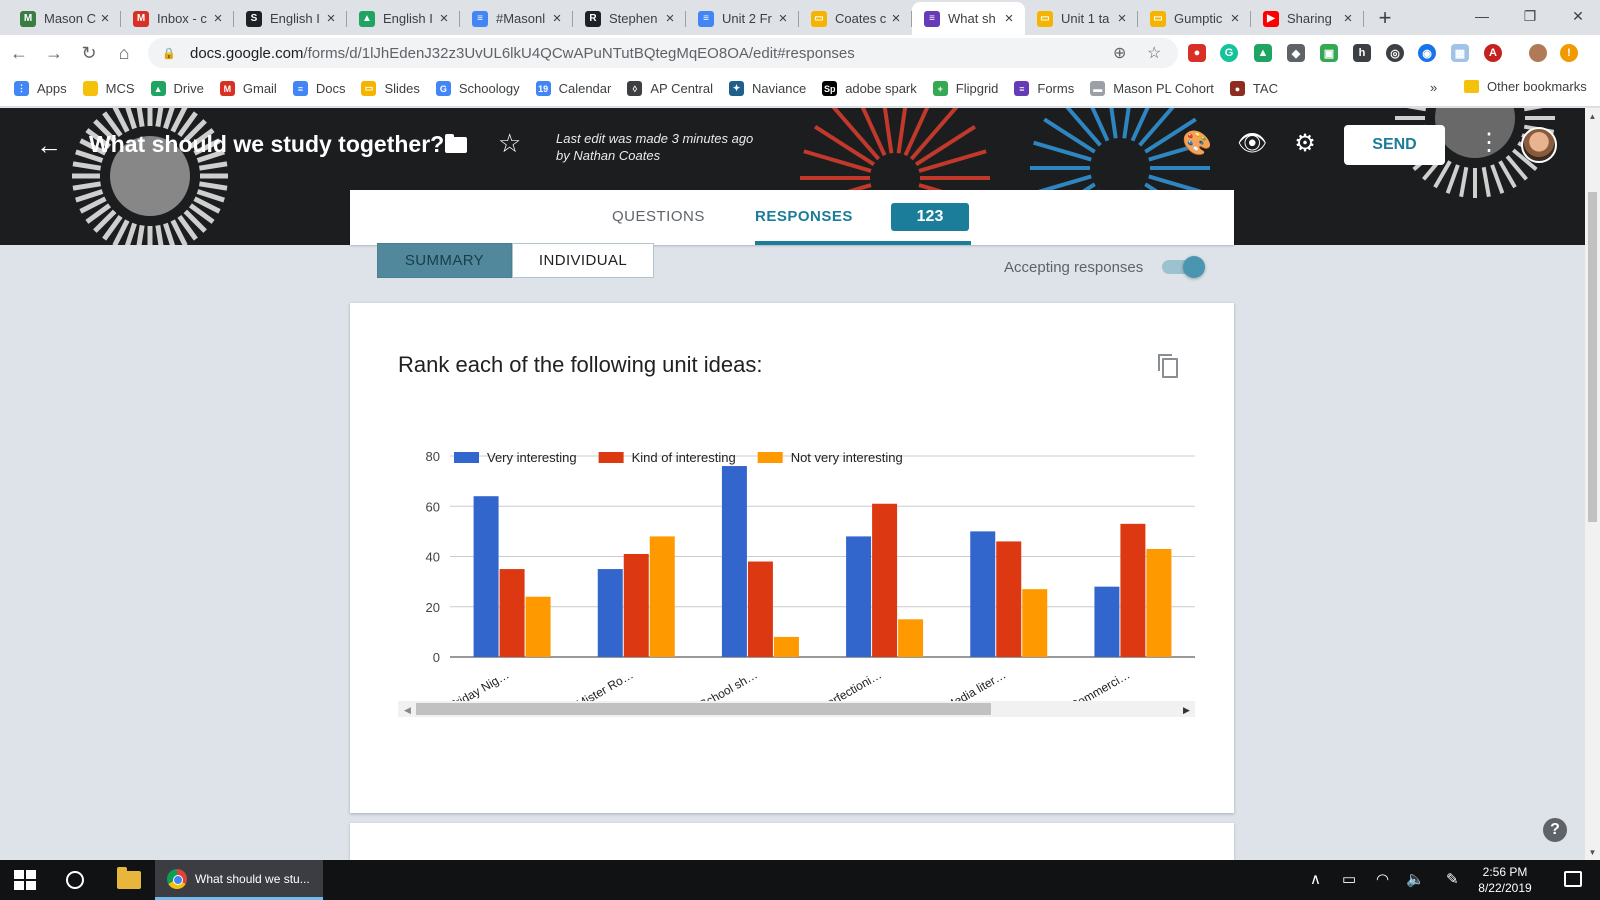  What do you see at coordinates (129, 878) in the screenshot?
I see `file-explorer-icon` at bounding box center [129, 878].